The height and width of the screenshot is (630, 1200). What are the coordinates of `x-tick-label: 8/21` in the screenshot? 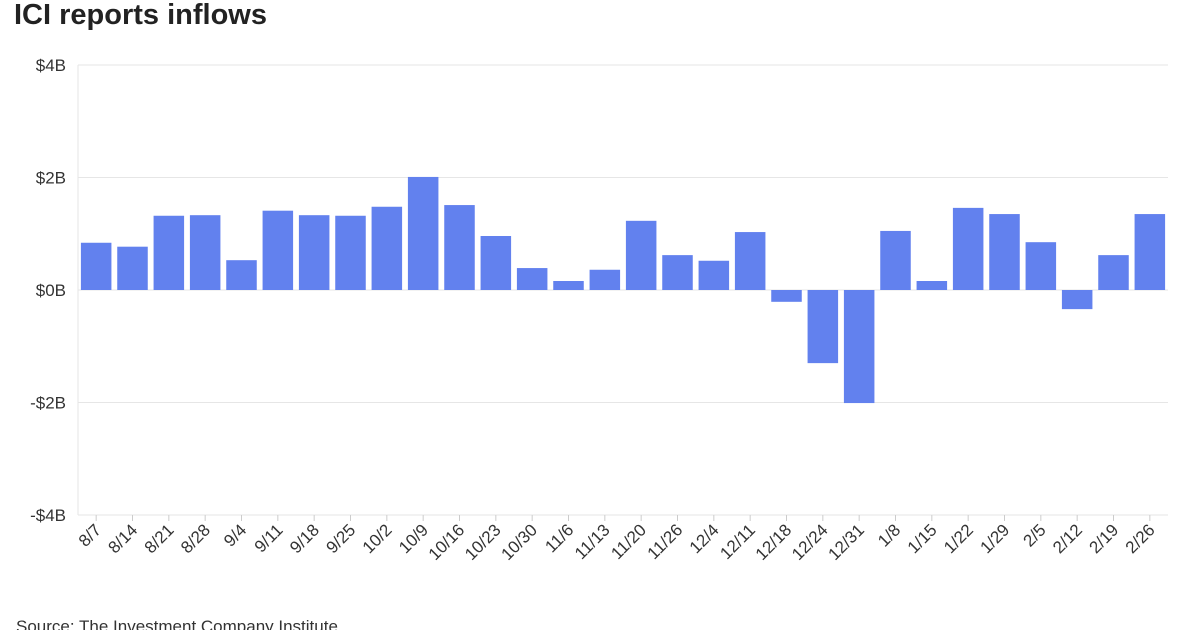 It's located at (159, 538).